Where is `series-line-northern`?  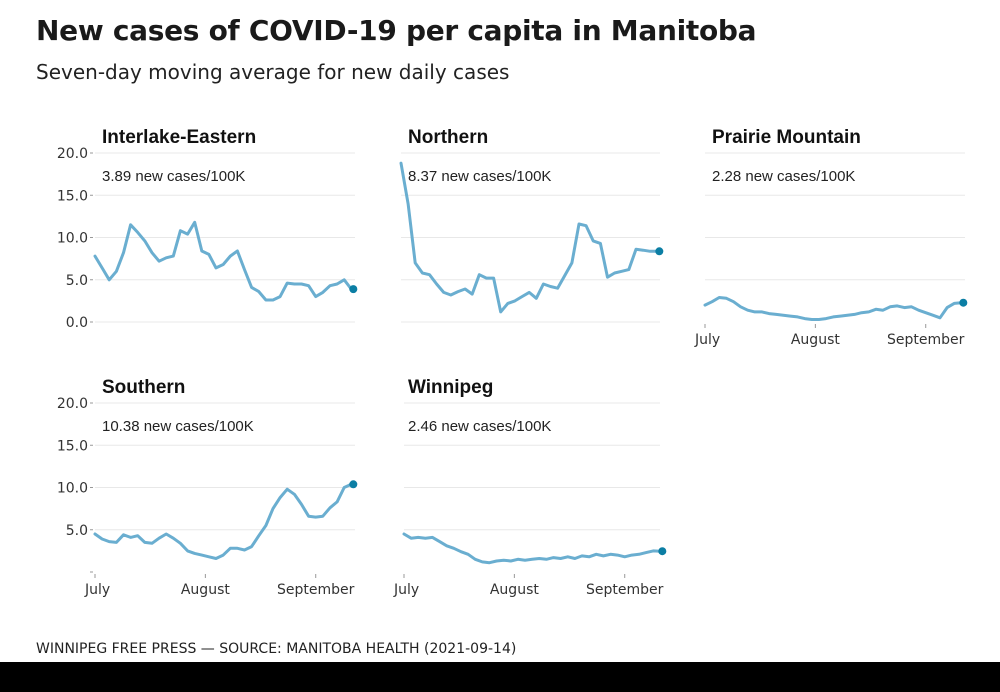 series-line-northern is located at coordinates (529, 237).